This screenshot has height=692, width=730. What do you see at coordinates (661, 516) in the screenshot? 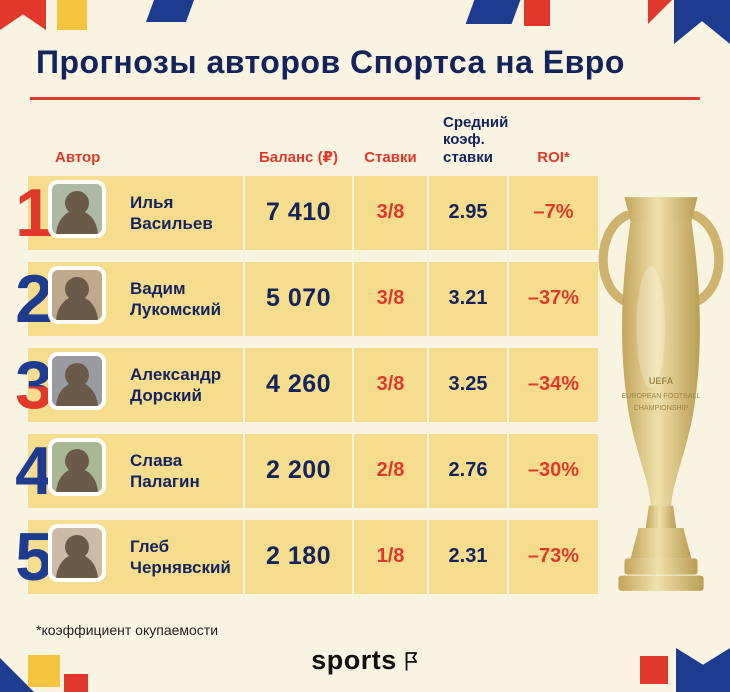
I see `trophy-stem` at bounding box center [661, 516].